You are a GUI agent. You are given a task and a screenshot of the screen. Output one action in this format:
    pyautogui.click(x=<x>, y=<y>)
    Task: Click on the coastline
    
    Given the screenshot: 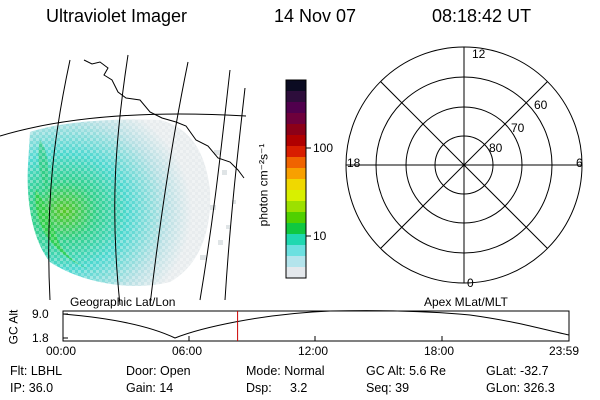 What is the action you would take?
    pyautogui.click(x=164, y=119)
    